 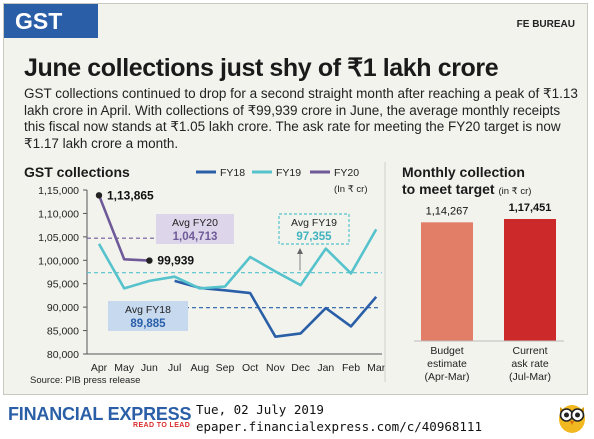 I want to click on x-tick-label: May, so click(x=124, y=368).